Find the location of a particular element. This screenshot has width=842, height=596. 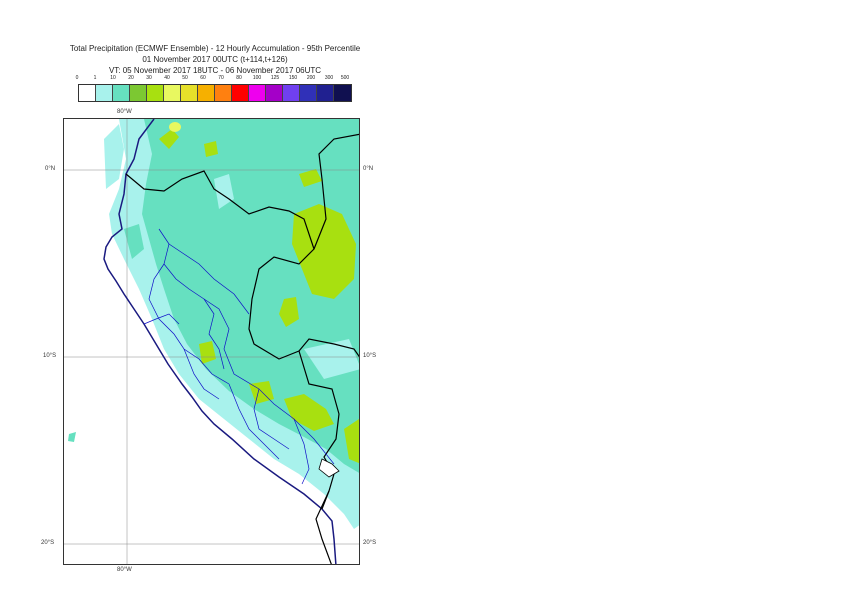

lat-label-left: 0°N is located at coordinates (50, 169).